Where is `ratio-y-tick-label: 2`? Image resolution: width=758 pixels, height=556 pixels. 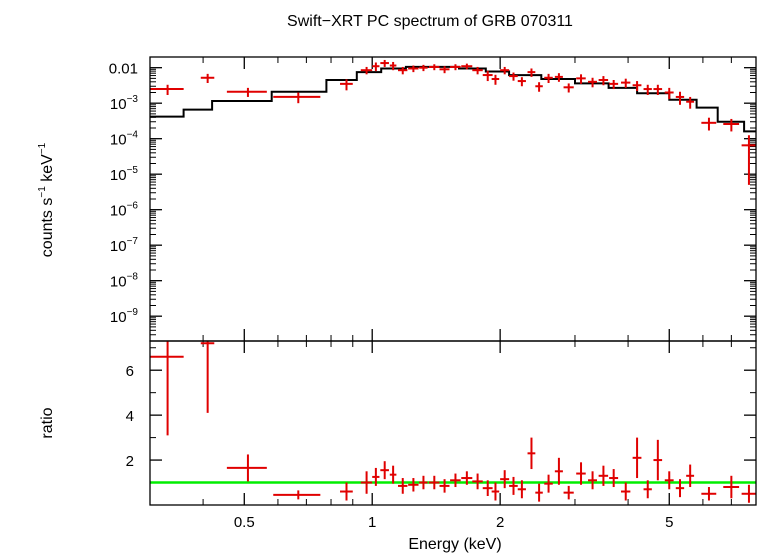 ratio-y-tick-label: 2 is located at coordinates (130, 461).